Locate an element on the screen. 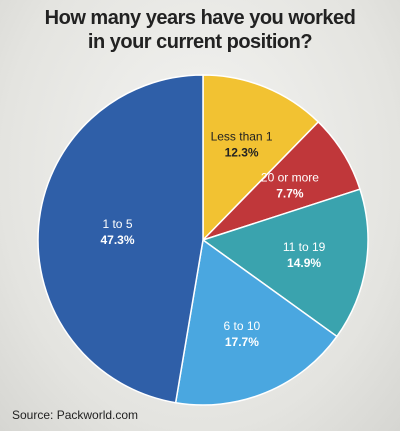 The height and width of the screenshot is (431, 400). source: Source: Packworld.com is located at coordinates (75, 415).